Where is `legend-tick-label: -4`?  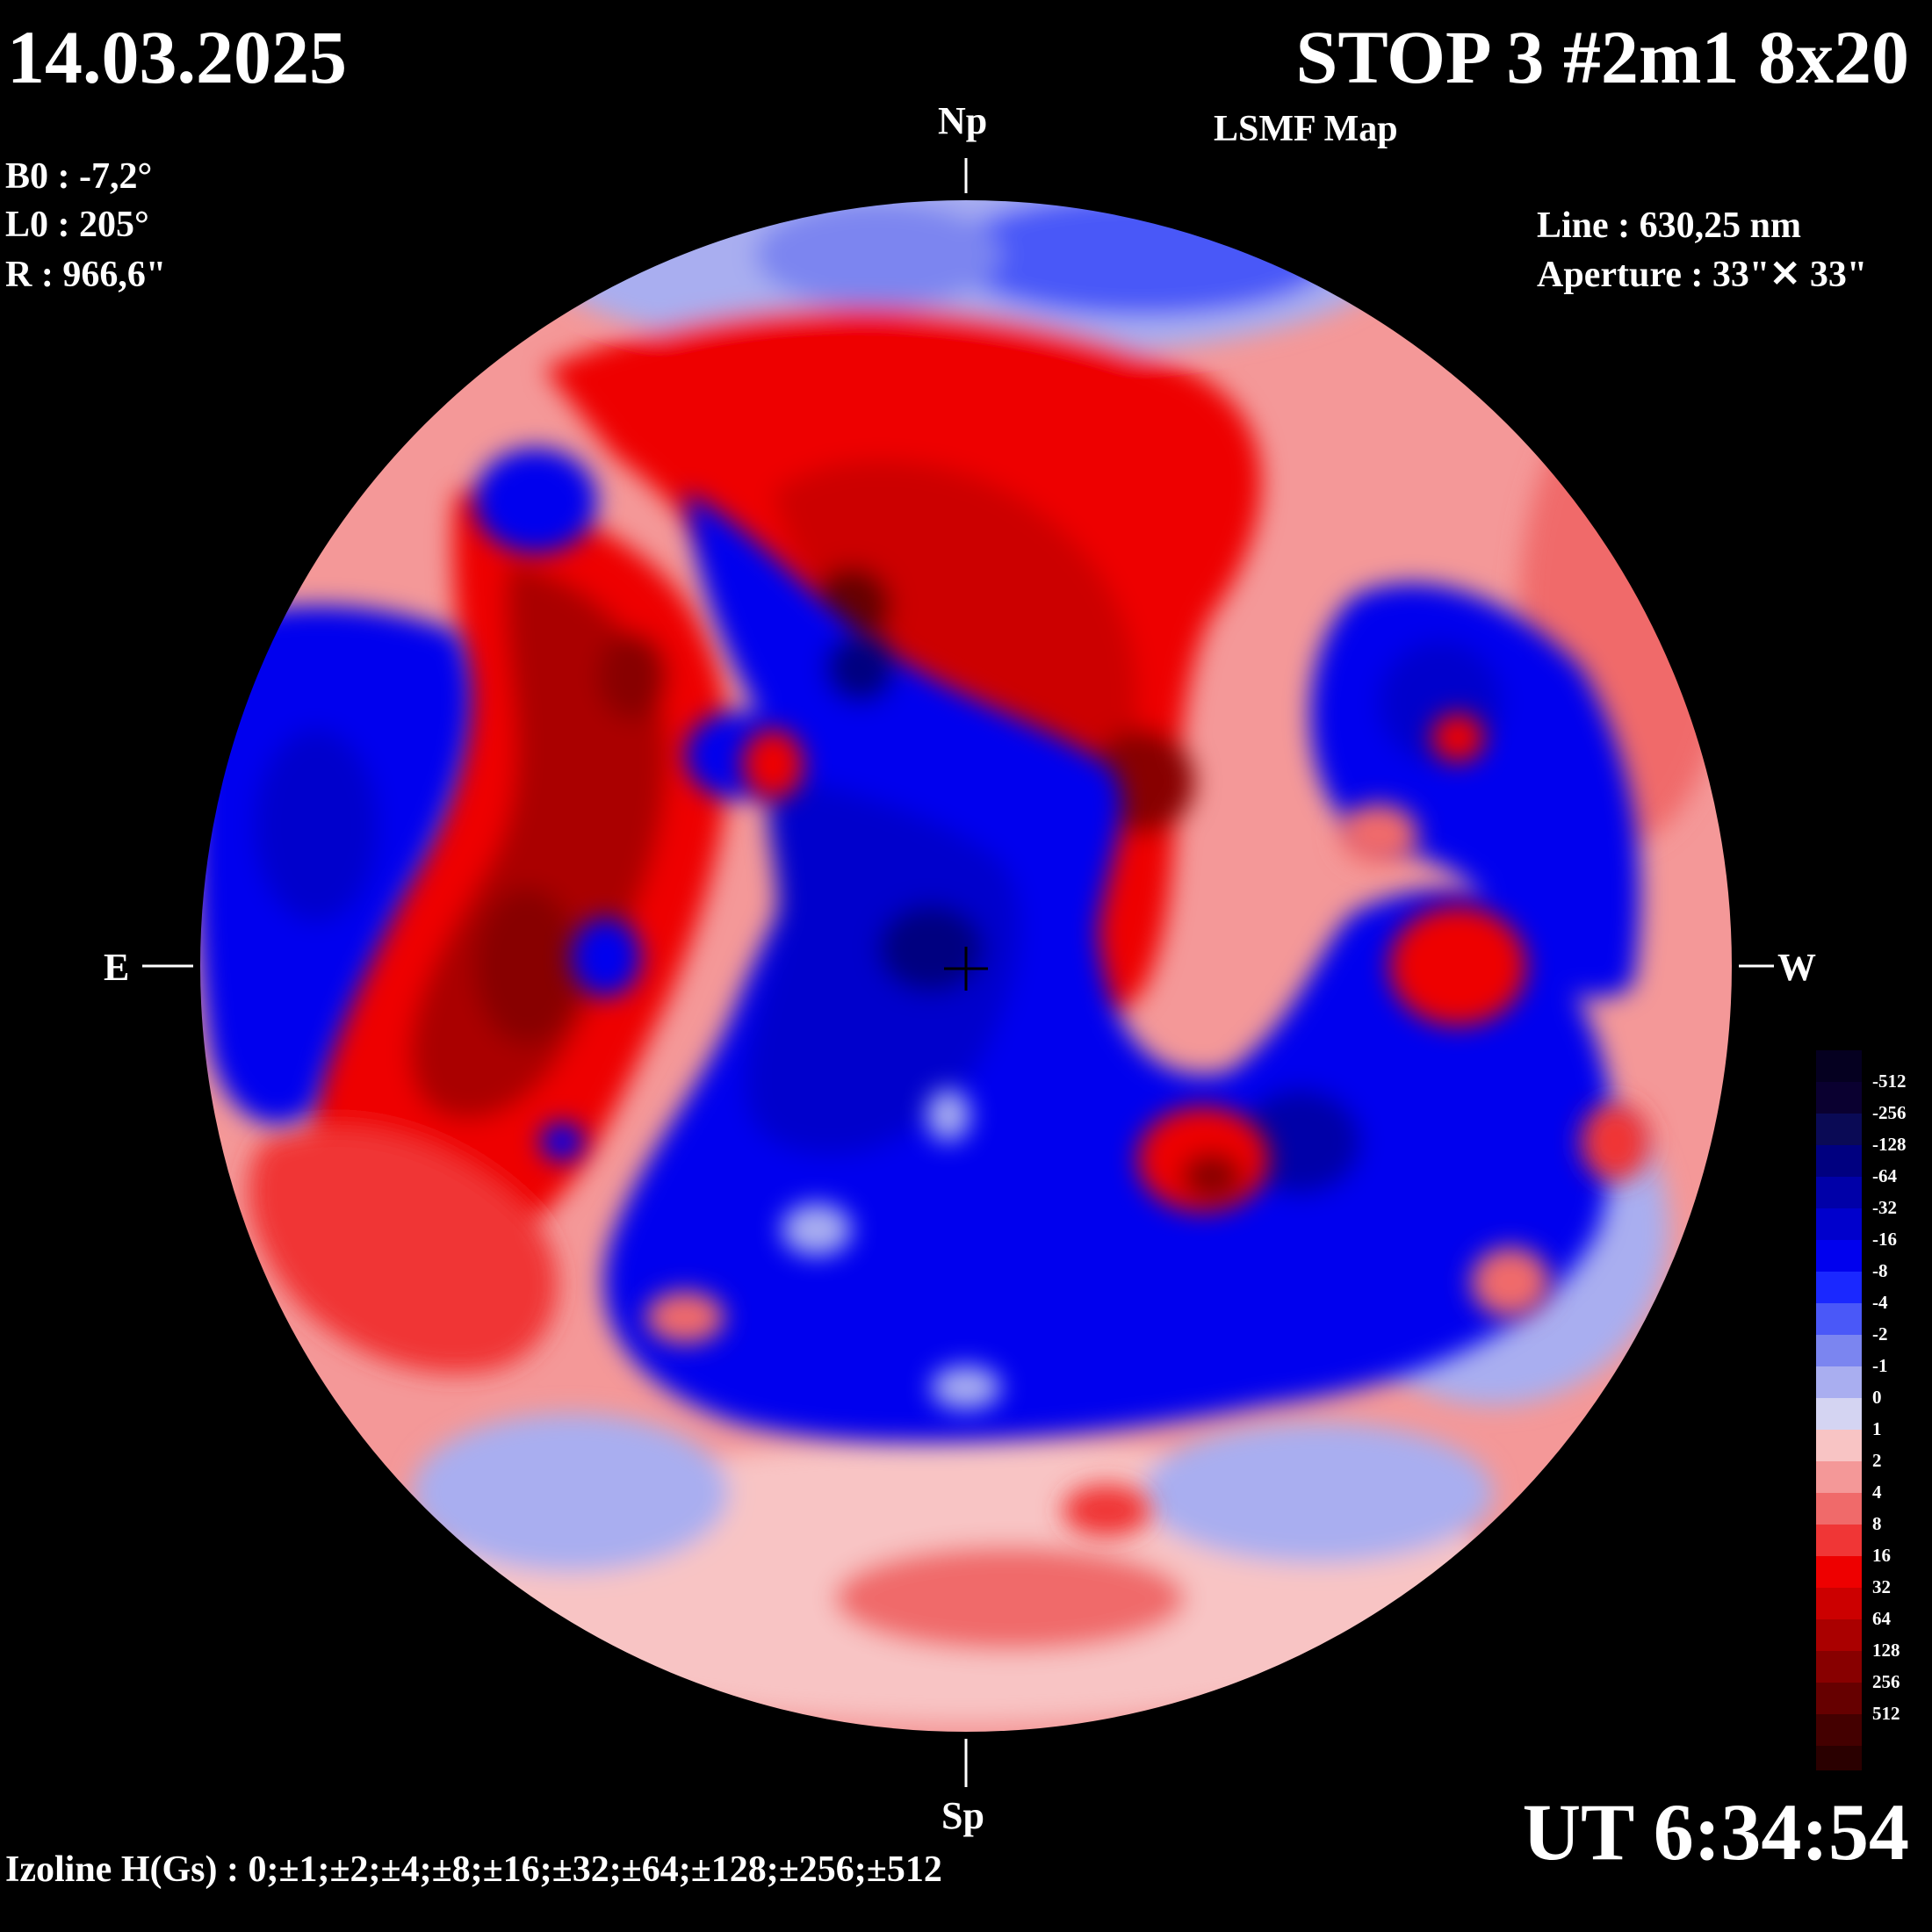 legend-tick-label: -4 is located at coordinates (1880, 1302).